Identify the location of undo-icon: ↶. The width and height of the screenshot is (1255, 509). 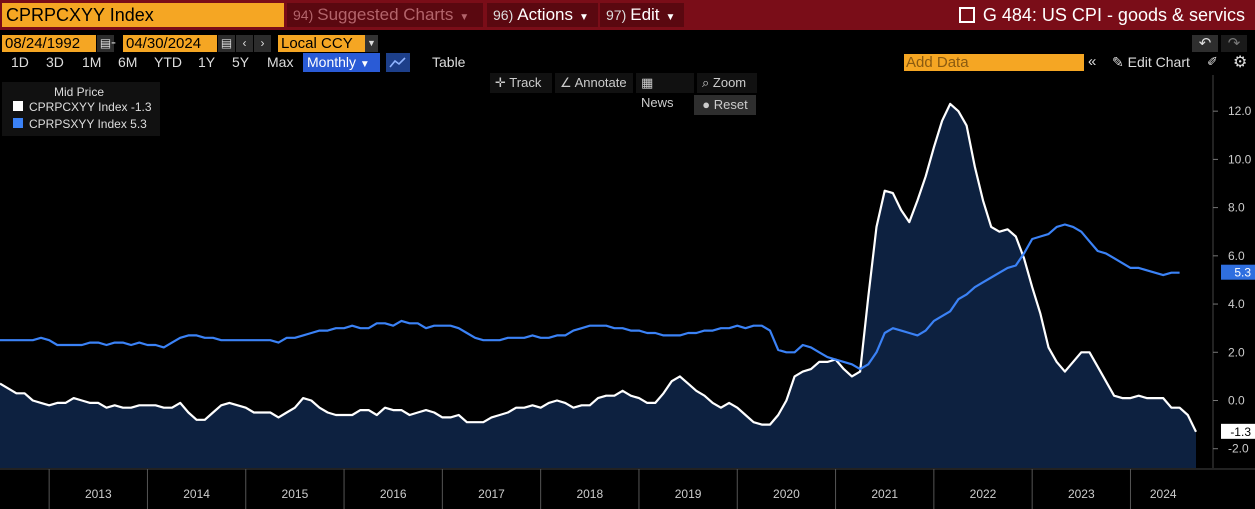
(1205, 43).